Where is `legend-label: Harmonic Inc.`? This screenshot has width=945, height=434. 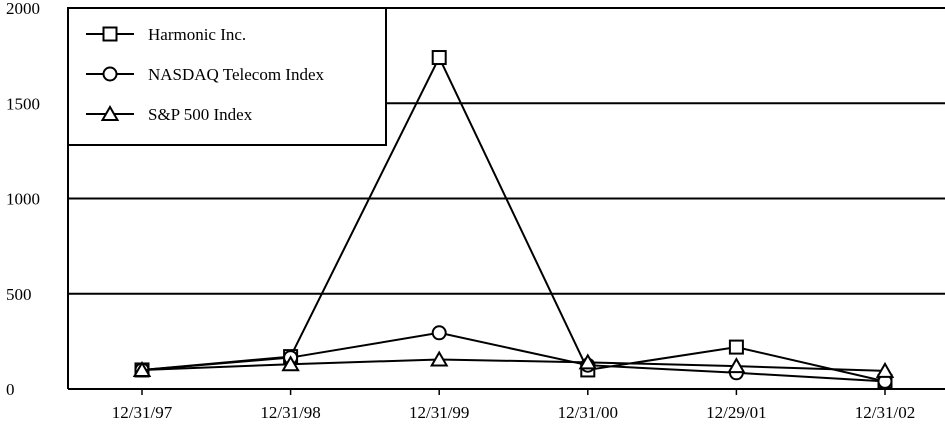 legend-label: Harmonic Inc. is located at coordinates (197, 34).